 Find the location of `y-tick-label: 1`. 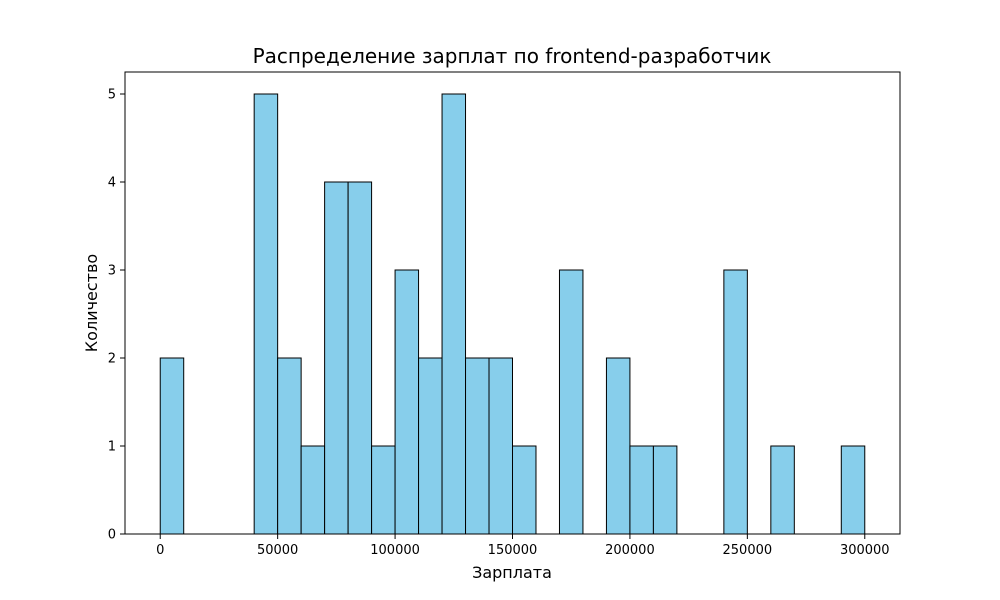

y-tick-label: 1 is located at coordinates (112, 447).